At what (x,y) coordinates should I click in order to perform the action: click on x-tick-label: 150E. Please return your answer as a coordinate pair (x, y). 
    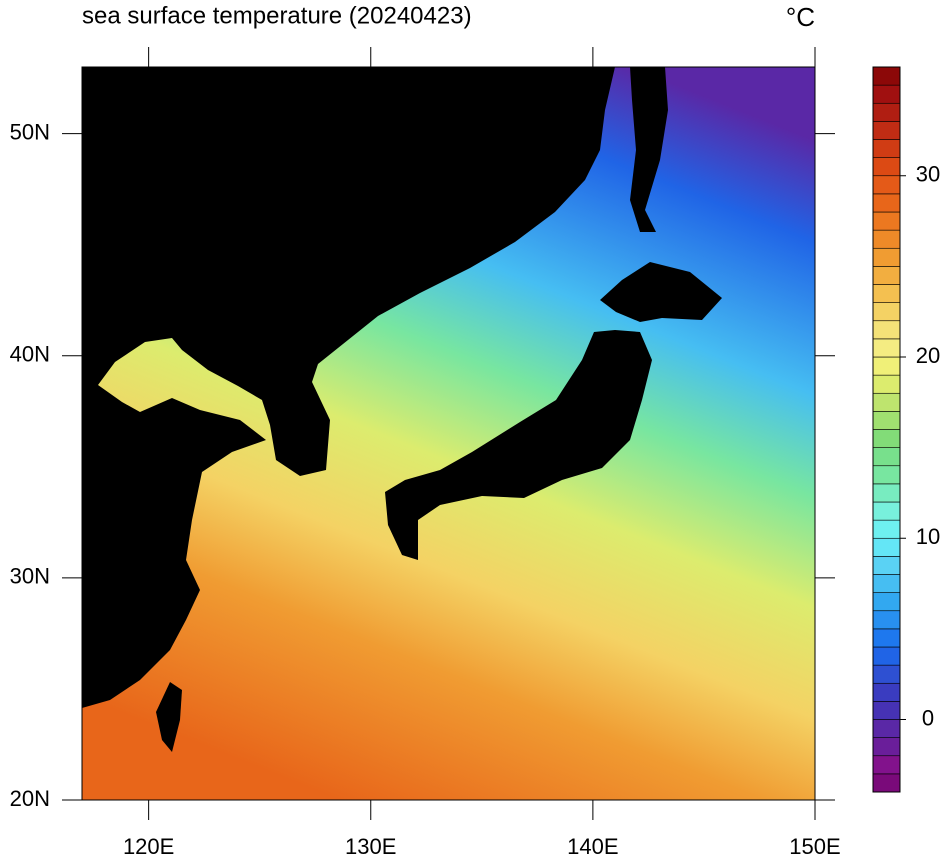
    Looking at the image, I should click on (814, 846).